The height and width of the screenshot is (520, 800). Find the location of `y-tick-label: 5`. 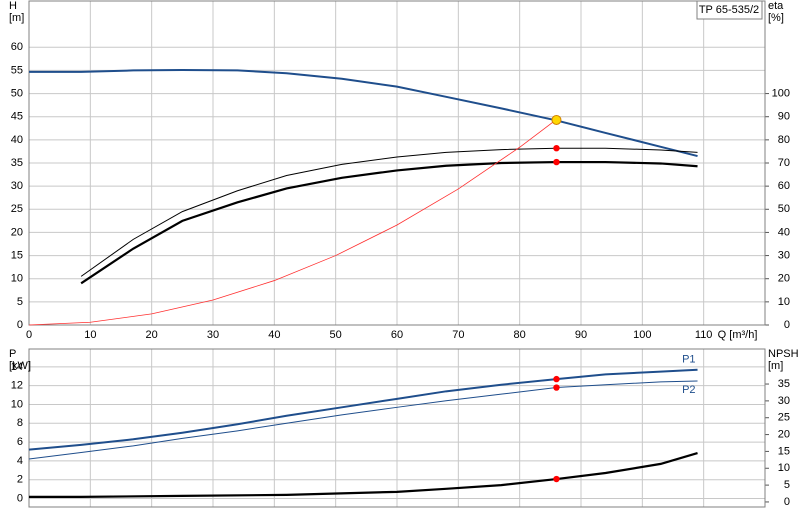

y-tick-label: 5 is located at coordinates (20, 302).